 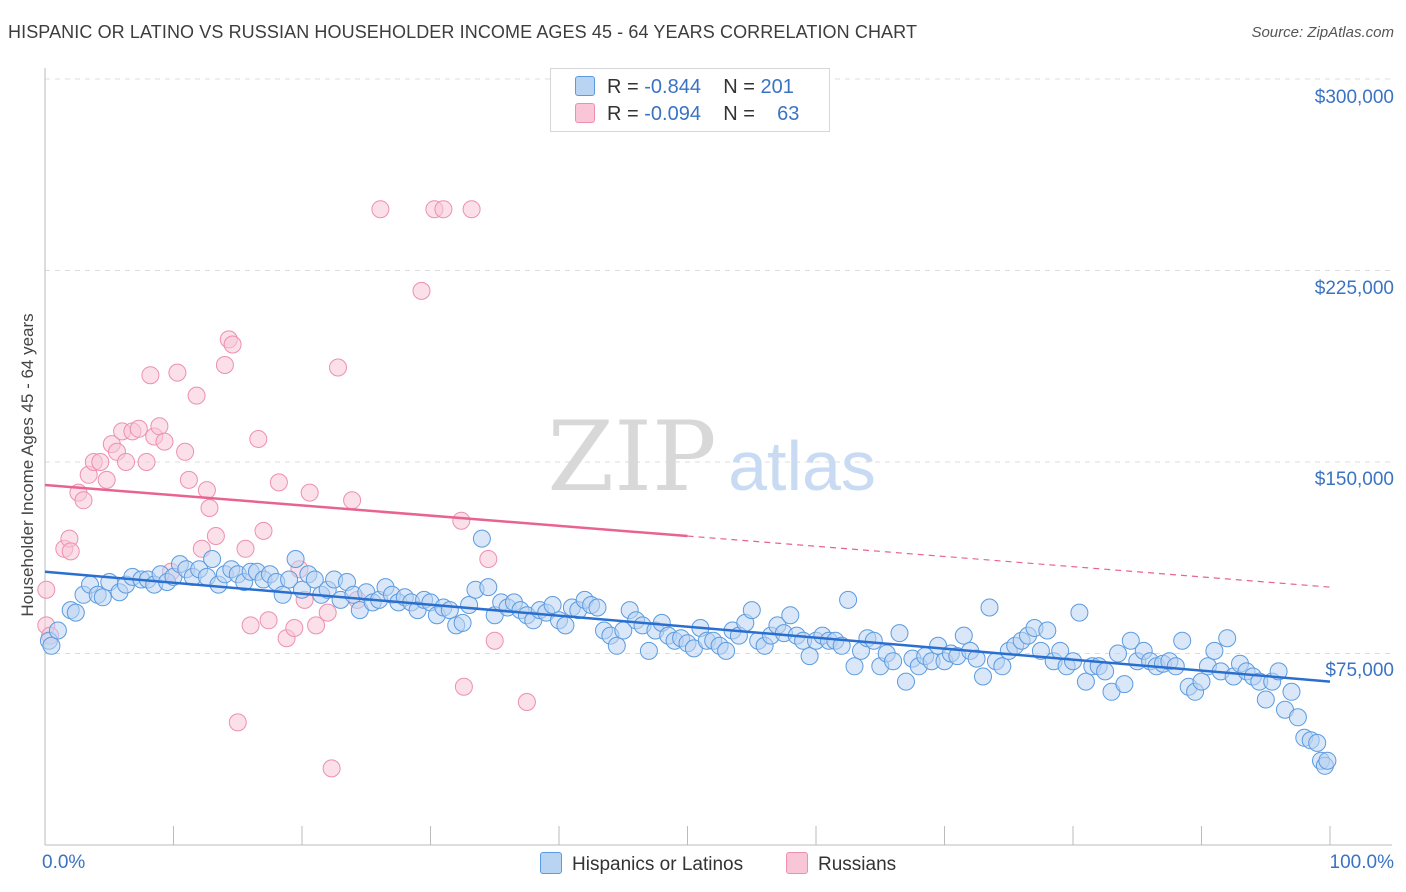 What do you see at coordinates (672, 87) in the screenshot?
I see `legend-r-value: -0.844` at bounding box center [672, 87].